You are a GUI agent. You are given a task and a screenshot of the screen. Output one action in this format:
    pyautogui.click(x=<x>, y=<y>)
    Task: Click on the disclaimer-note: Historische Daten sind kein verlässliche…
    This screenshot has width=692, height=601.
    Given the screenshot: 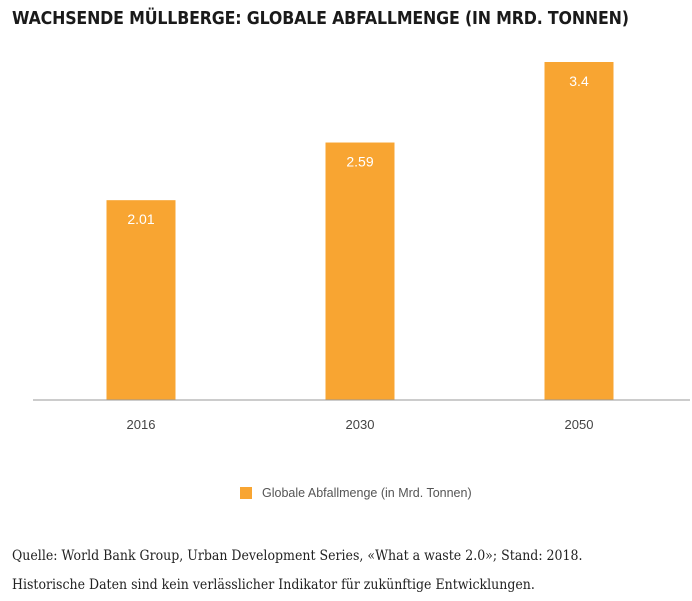 What is the action you would take?
    pyautogui.click(x=273, y=585)
    